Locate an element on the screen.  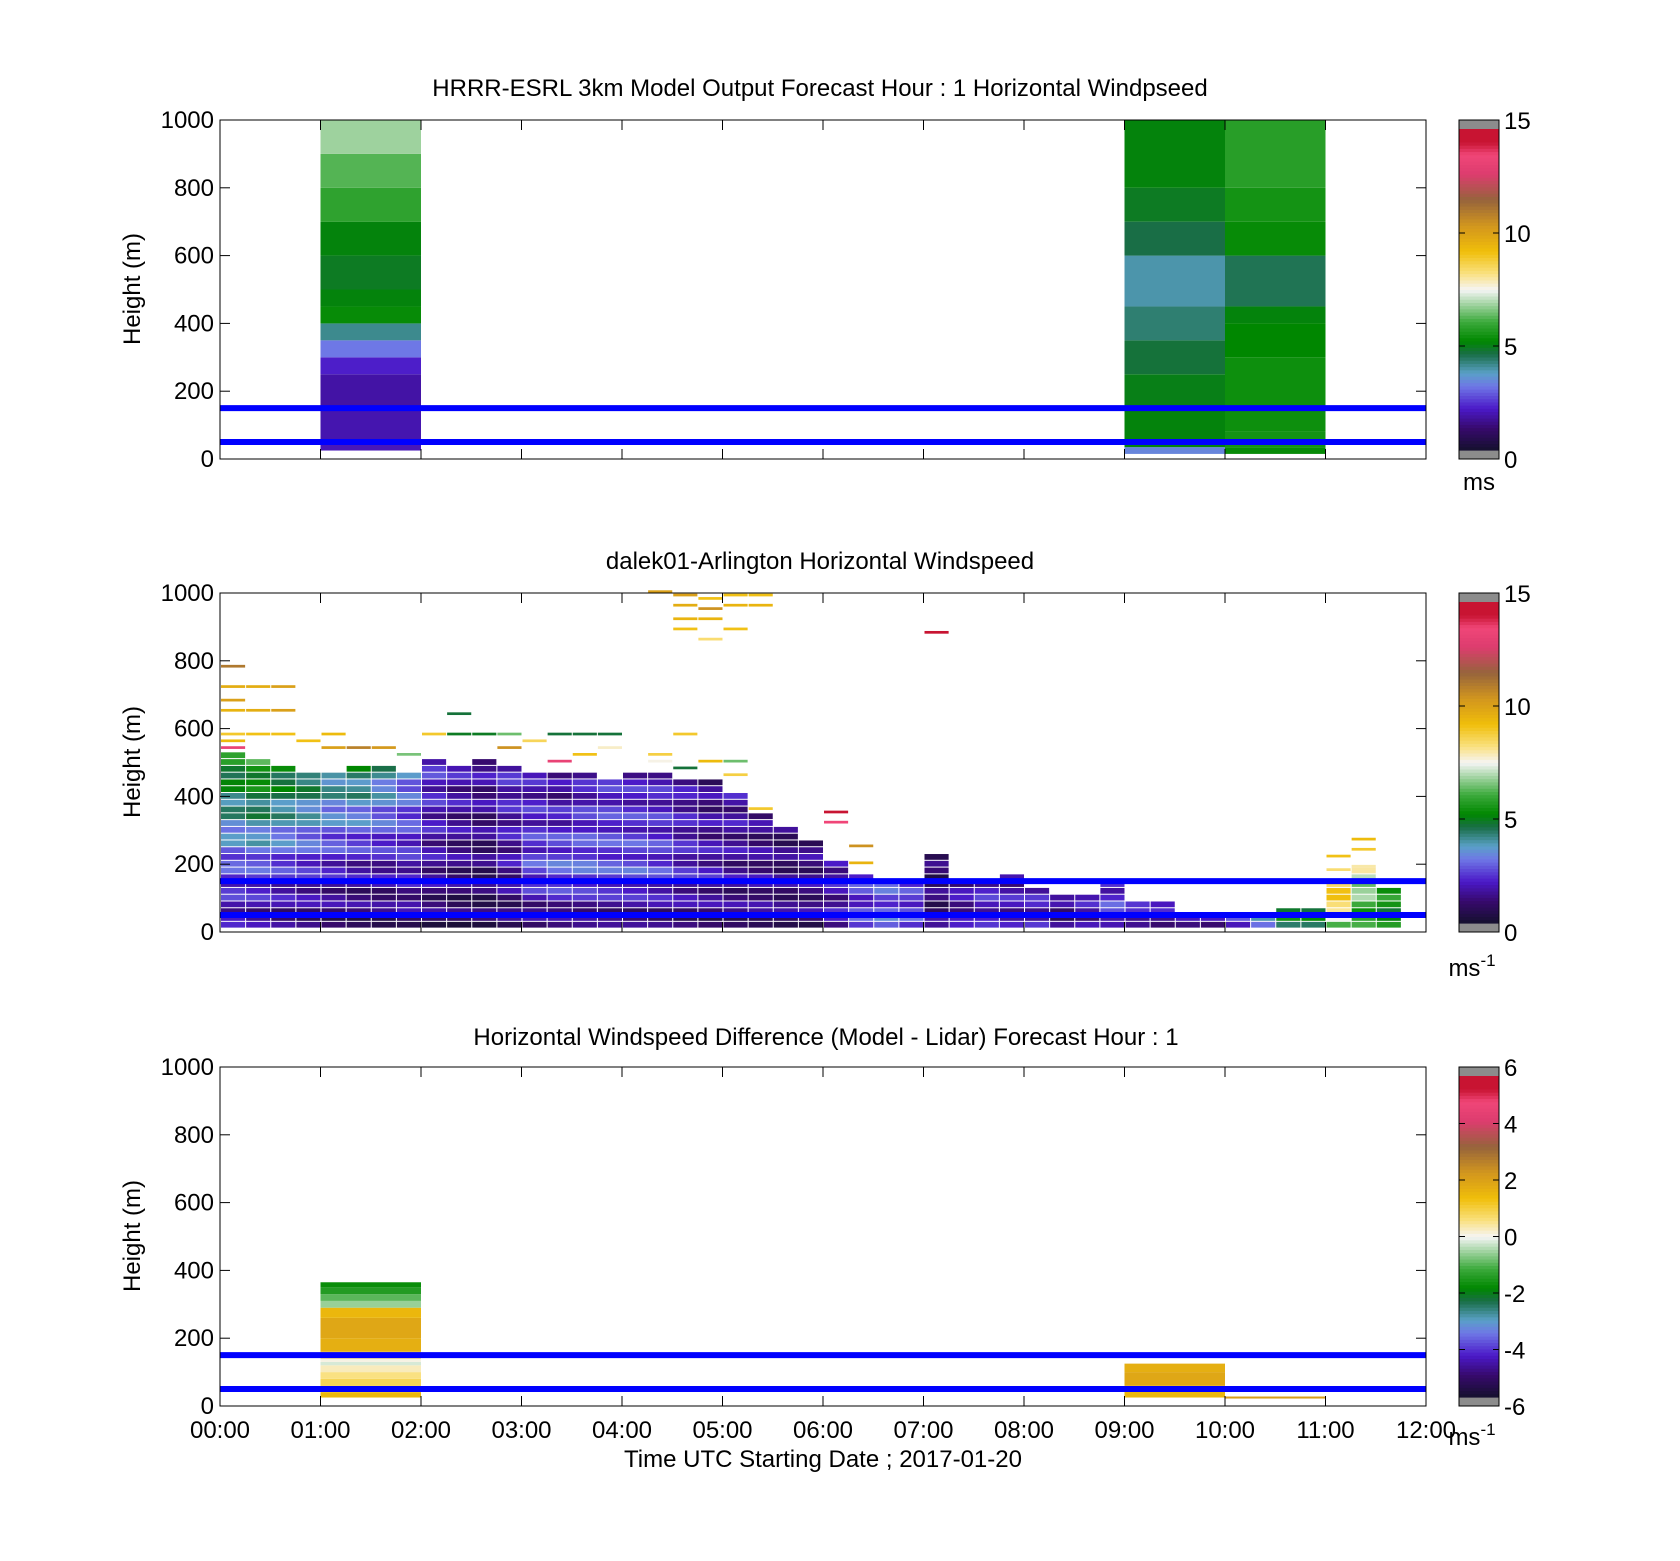
y-tick-label: 400 is located at coordinates (194, 1270).